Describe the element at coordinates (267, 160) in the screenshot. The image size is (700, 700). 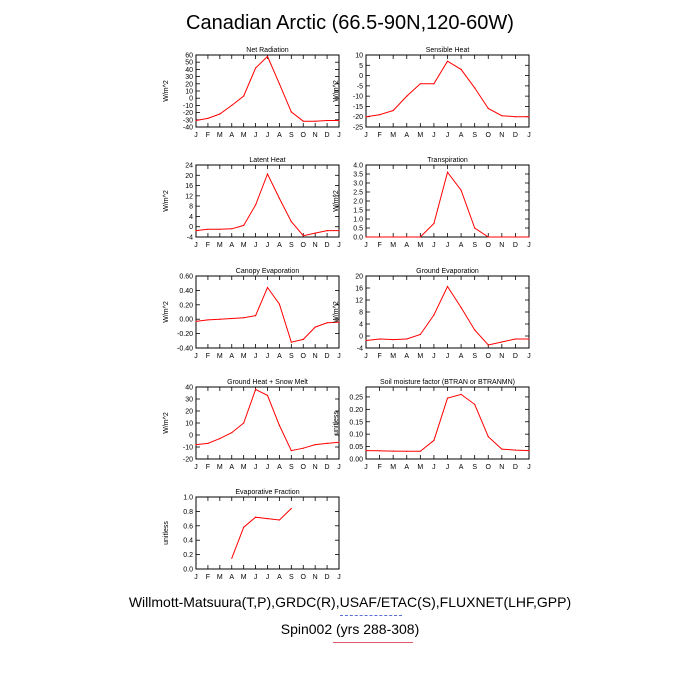
I see `chart-title: Latent Heat` at that location.